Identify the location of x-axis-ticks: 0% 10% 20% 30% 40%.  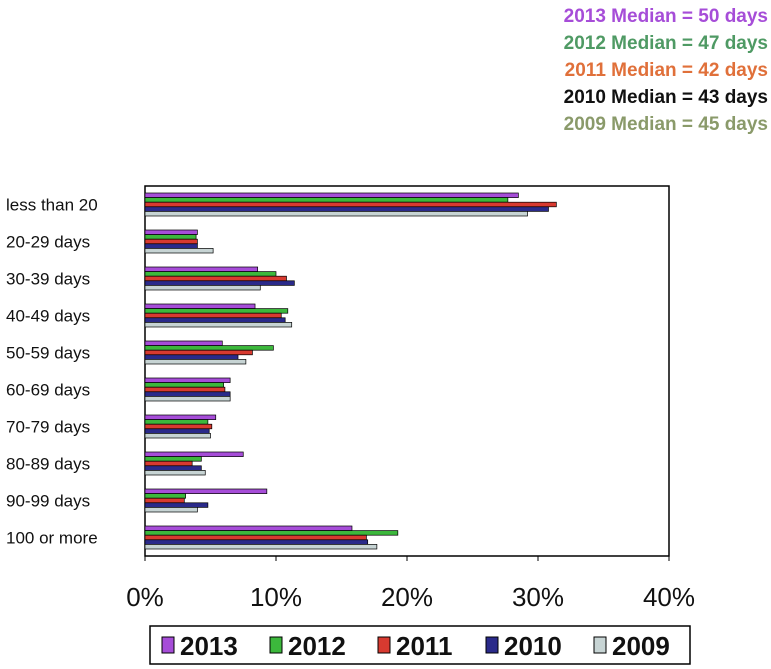
(410, 584).